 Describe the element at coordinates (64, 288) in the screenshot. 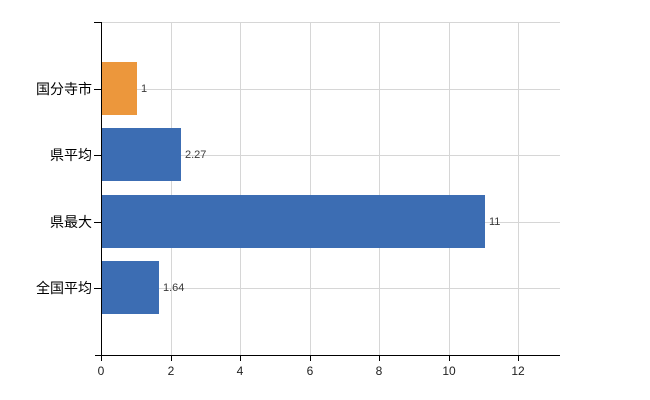

I see `category-label: 全国平均` at that location.